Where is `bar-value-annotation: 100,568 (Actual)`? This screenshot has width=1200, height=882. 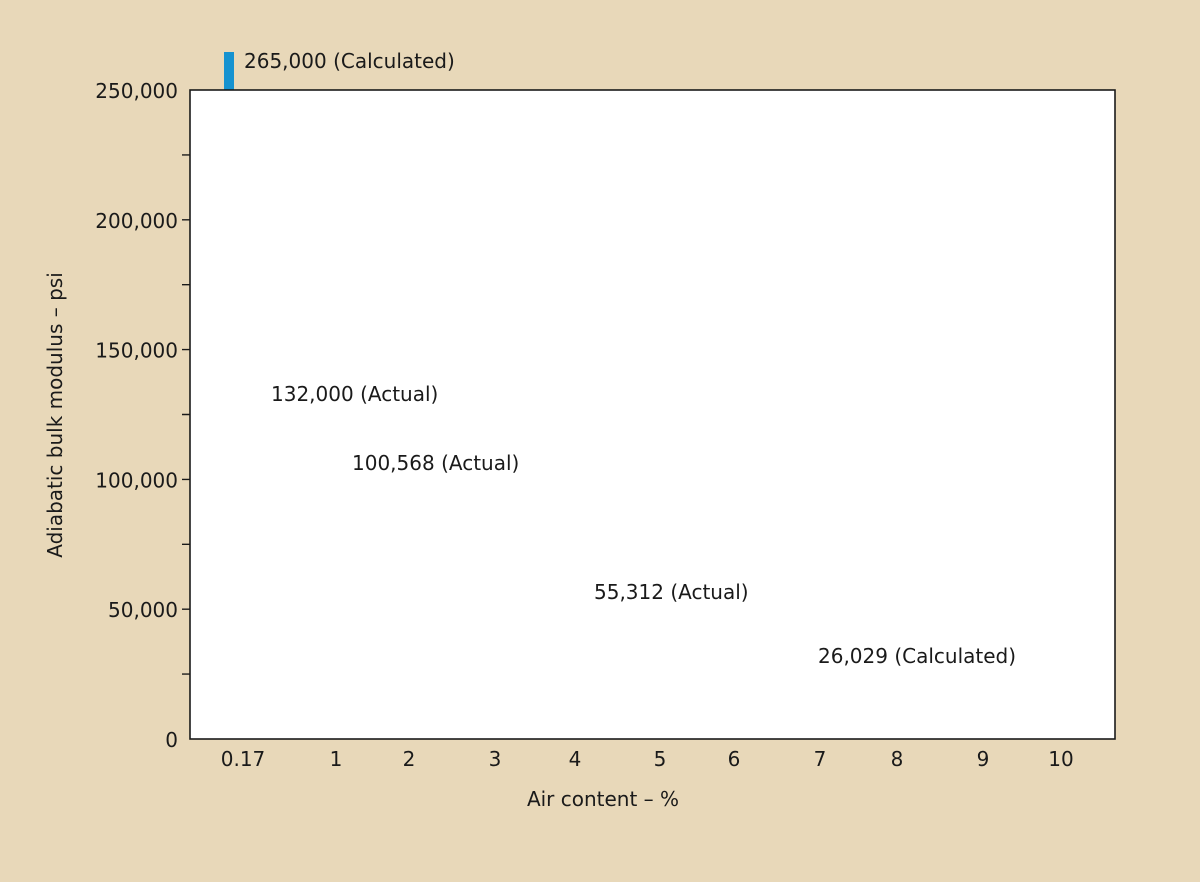 bar-value-annotation: 100,568 (Actual) is located at coordinates (435, 463).